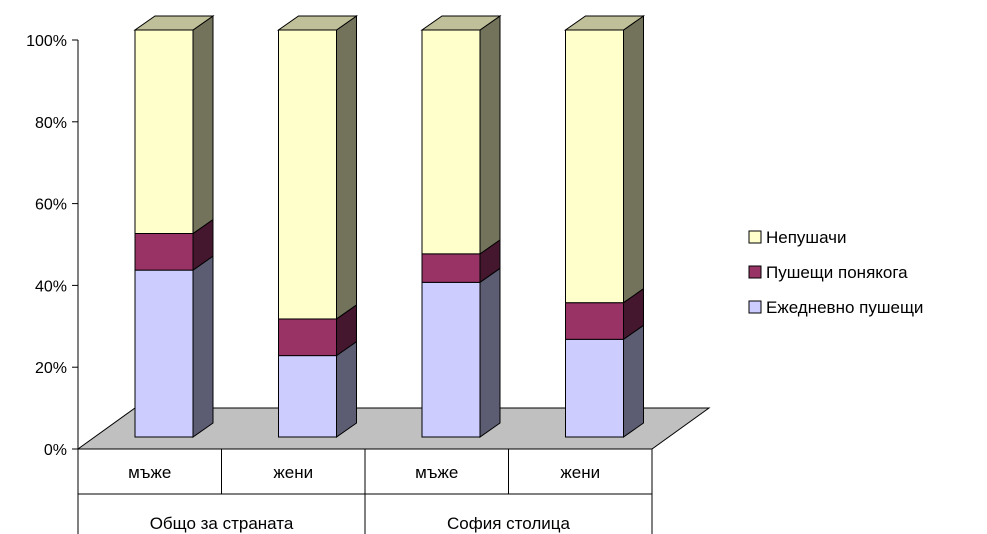 This screenshot has height=534, width=987. I want to click on y-tick-label: 60%, so click(51, 205).